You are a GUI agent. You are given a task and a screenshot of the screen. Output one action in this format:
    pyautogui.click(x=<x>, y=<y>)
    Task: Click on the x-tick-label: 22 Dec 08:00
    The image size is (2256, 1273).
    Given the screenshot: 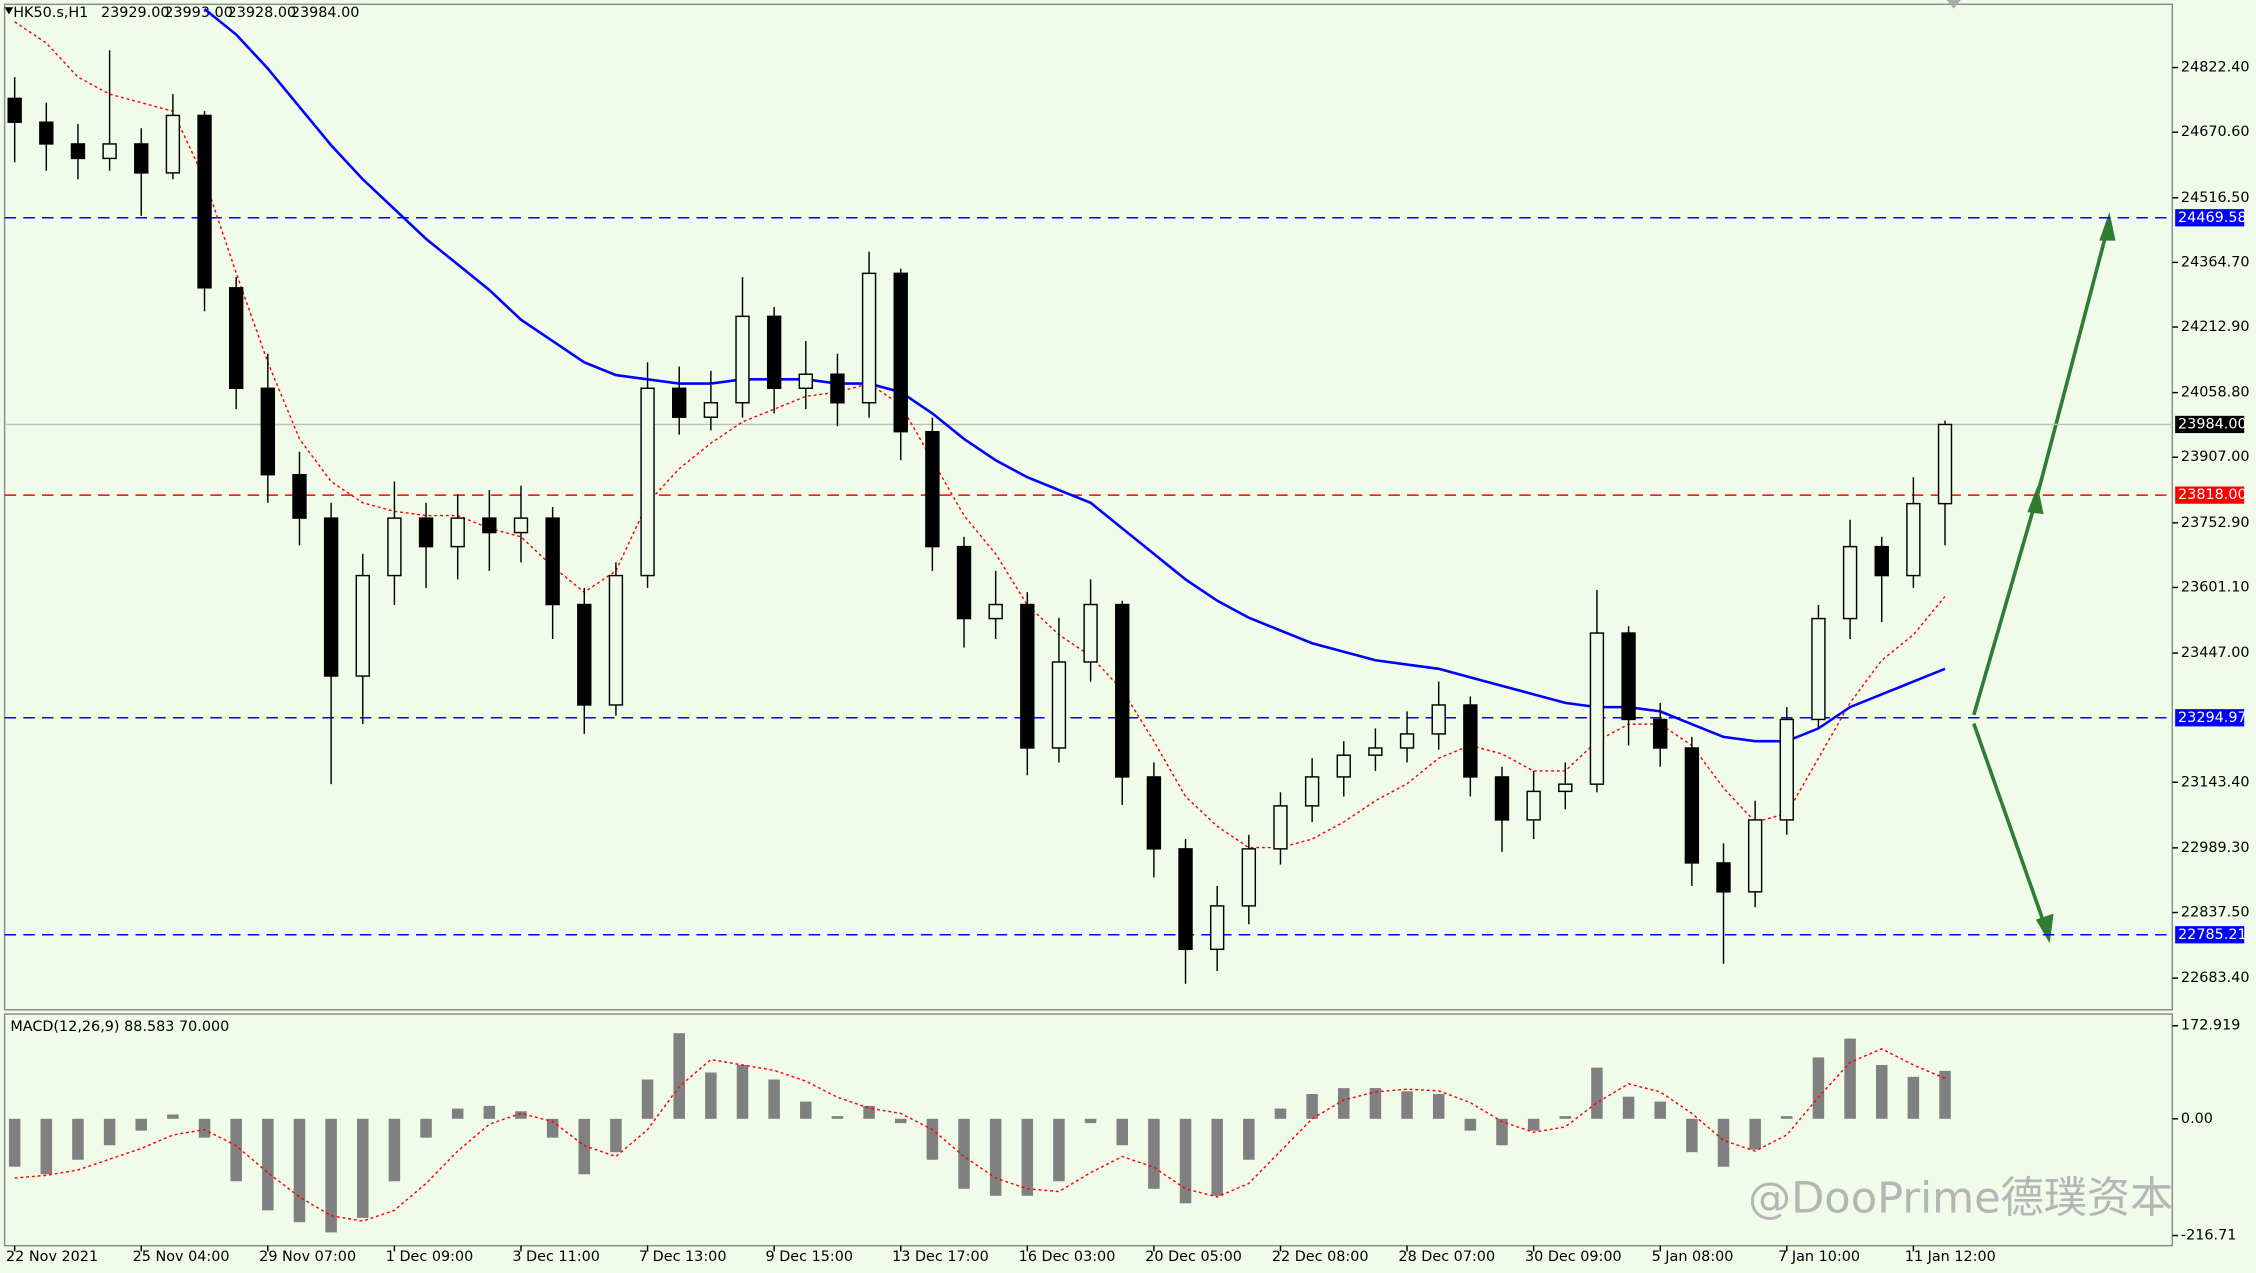 What is the action you would take?
    pyautogui.click(x=1320, y=1257)
    